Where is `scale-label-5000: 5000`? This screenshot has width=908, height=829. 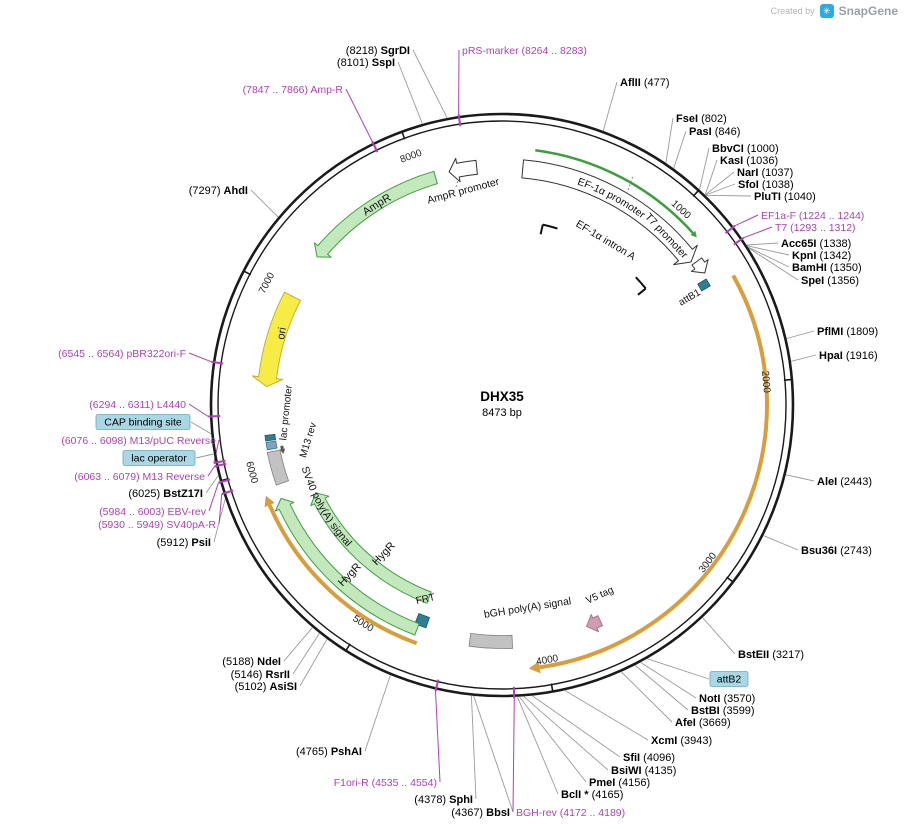
scale-label-5000: 5000 is located at coordinates (362, 623).